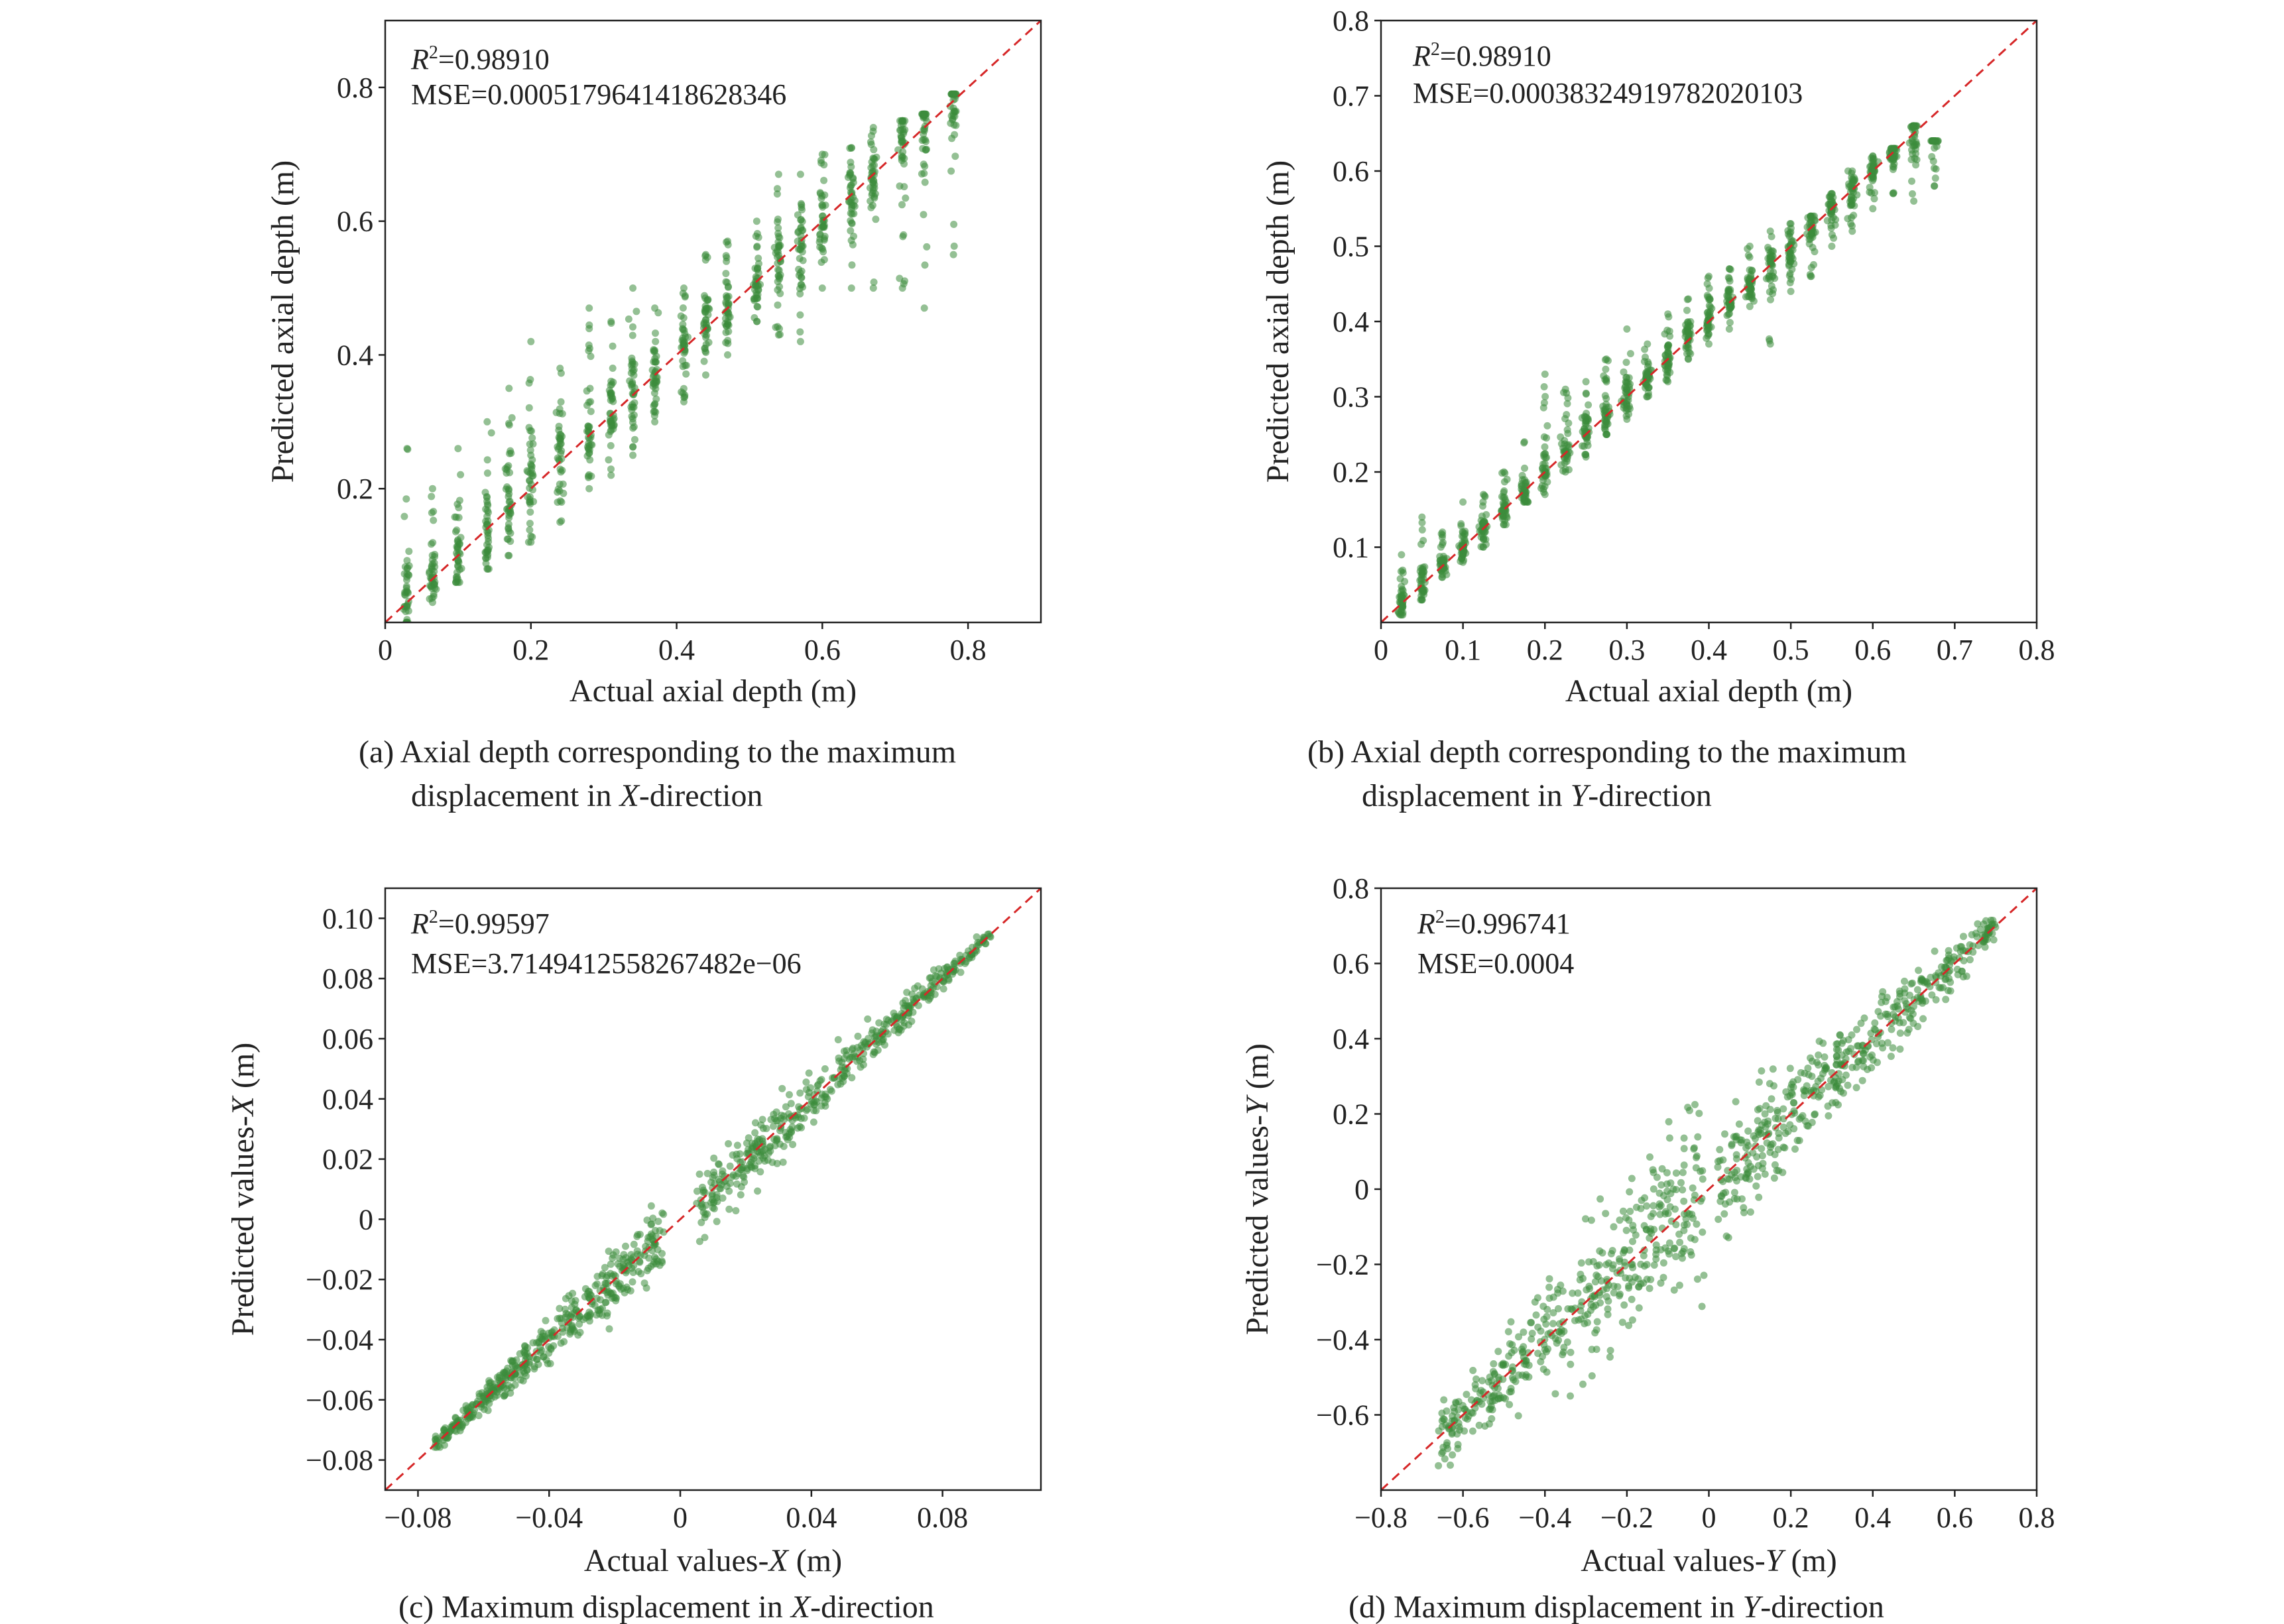  What do you see at coordinates (1351, 247) in the screenshot?
I see `y-tick-label: 0.5` at bounding box center [1351, 247].